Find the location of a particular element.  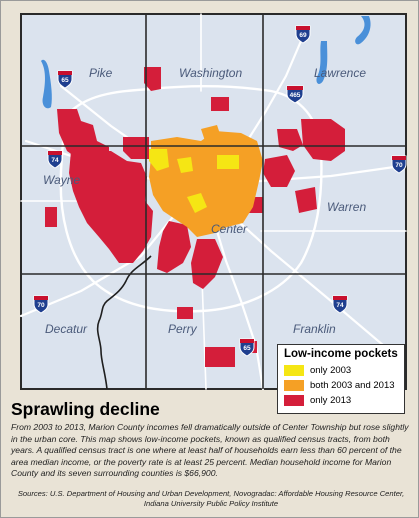

interstate-70-west-shield: 70 is located at coordinates (41, 304).